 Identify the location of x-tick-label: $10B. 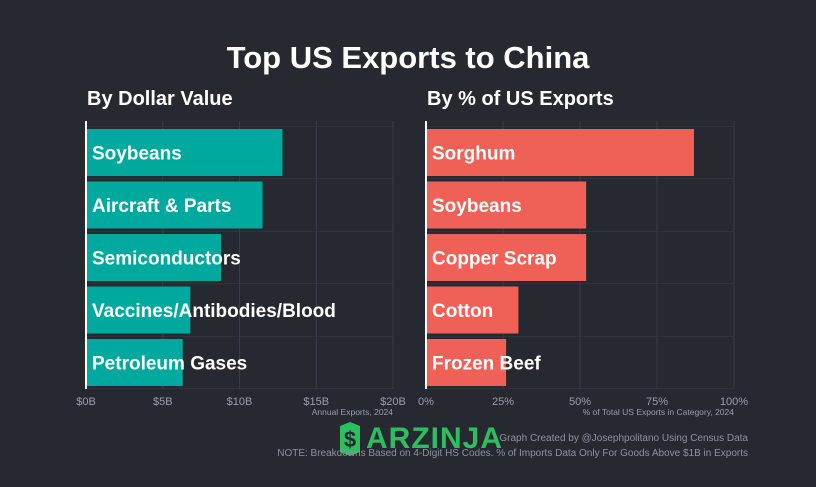
(240, 402).